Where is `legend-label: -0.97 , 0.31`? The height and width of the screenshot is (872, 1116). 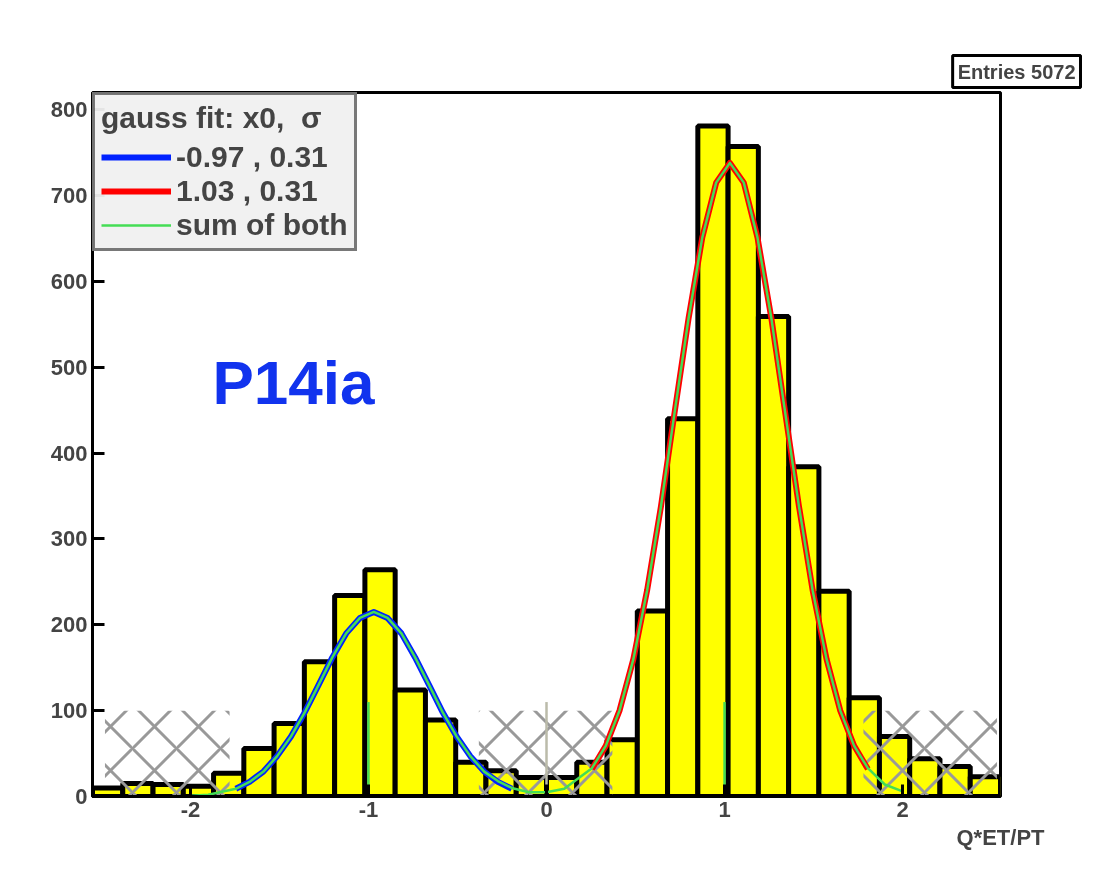 legend-label: -0.97 , 0.31 is located at coordinates (252, 157).